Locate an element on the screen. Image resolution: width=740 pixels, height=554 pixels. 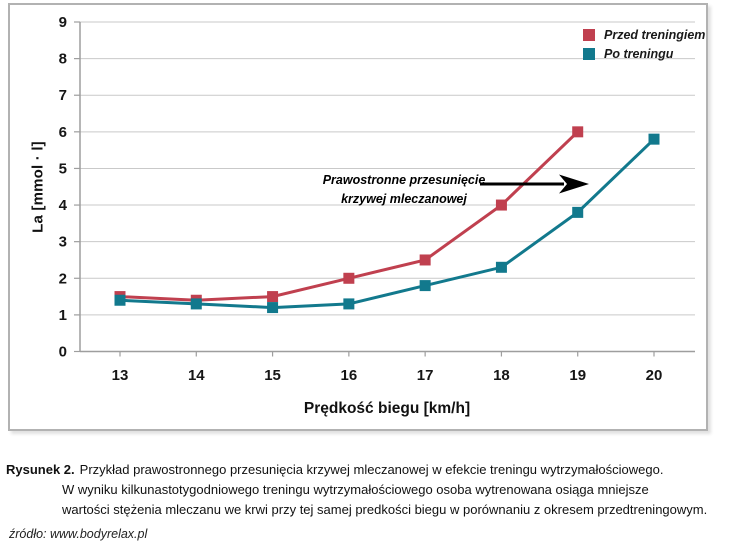
annotation-line-1: Prawostronne przesunięcie is located at coordinates (404, 180).